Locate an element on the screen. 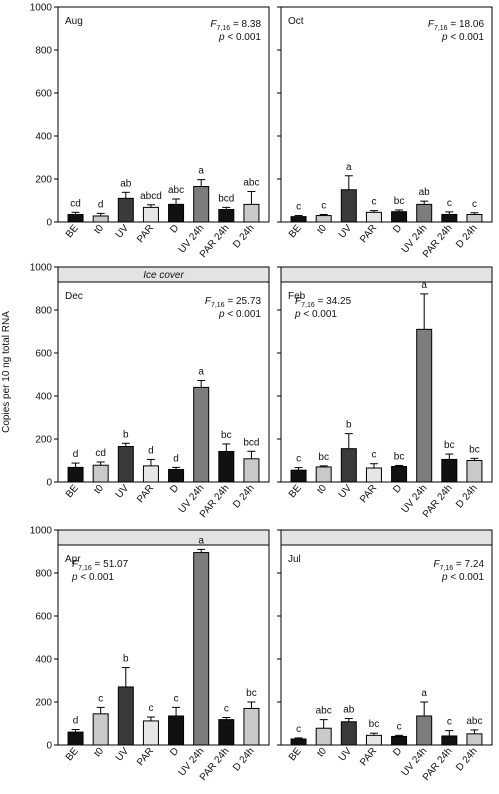  panel-title: Dec is located at coordinates (74, 296).